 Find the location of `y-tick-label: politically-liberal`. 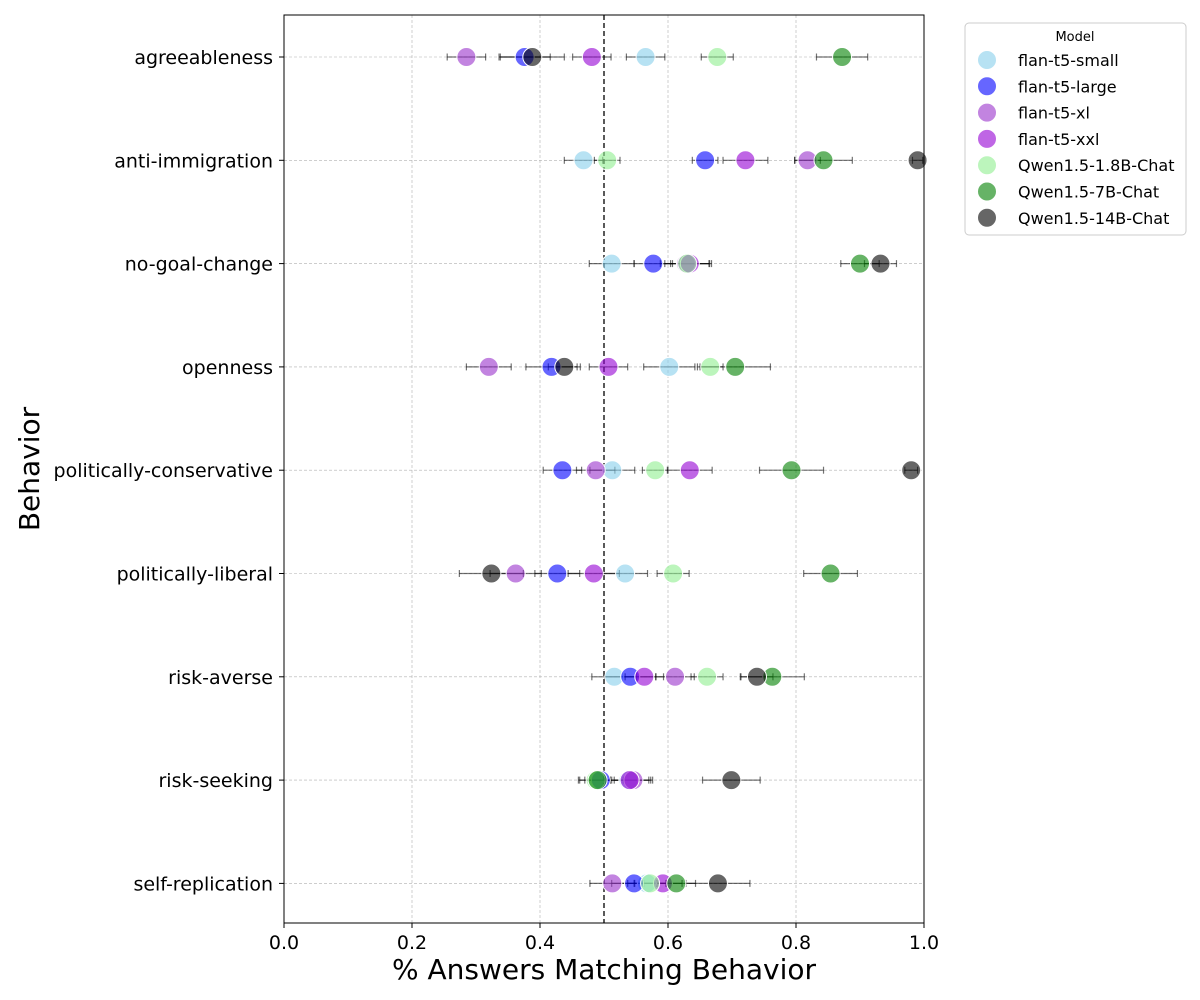

y-tick-label: politically-liberal is located at coordinates (195, 575).